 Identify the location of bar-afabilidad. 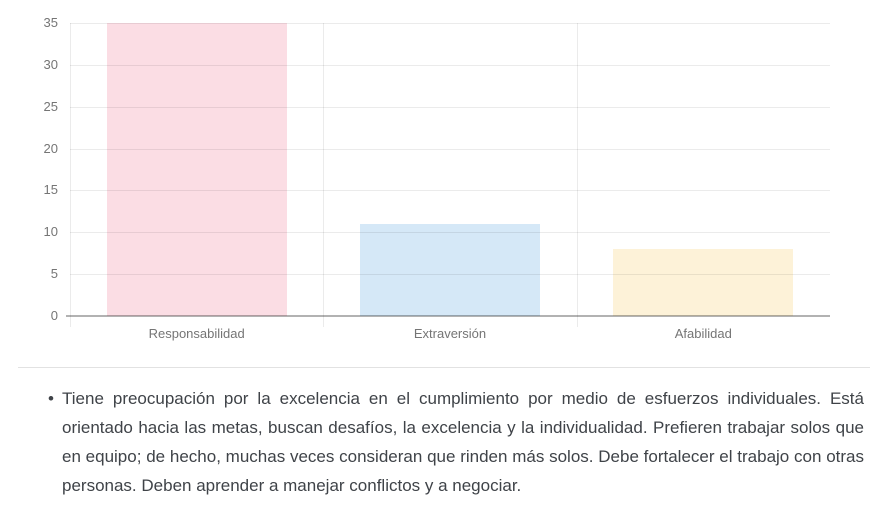
(703, 282).